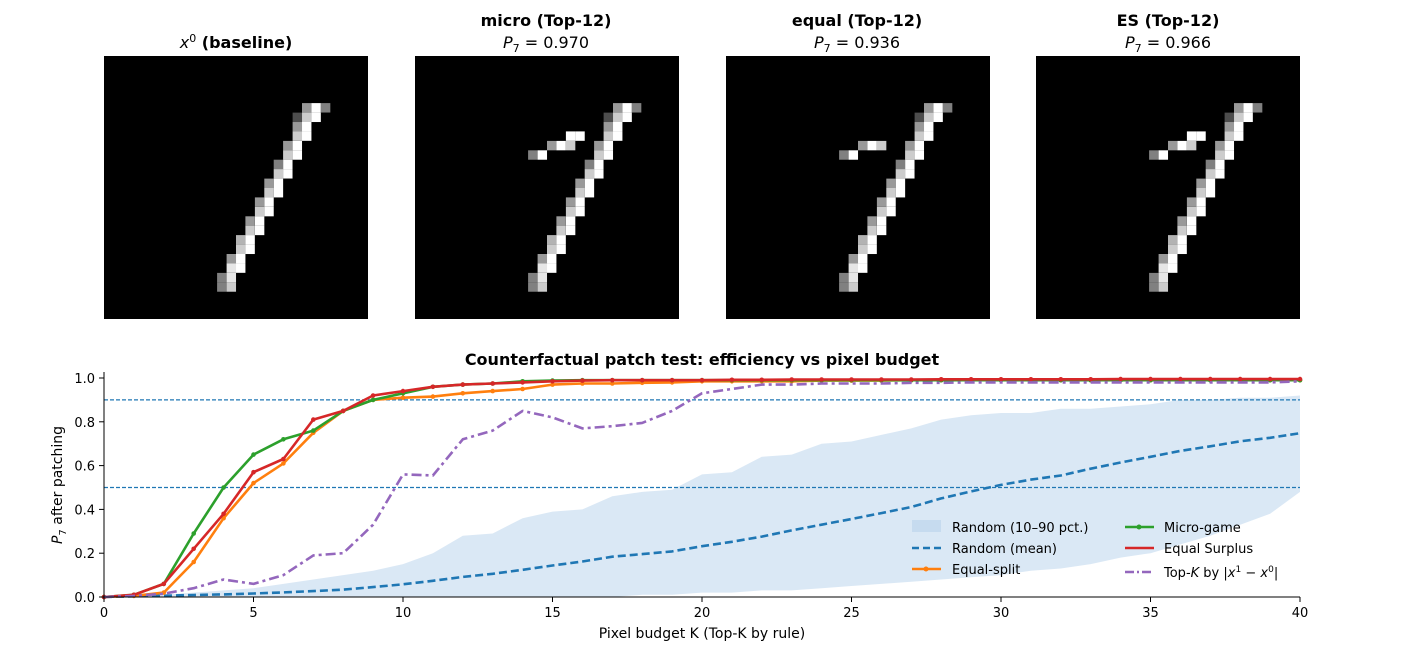  Describe the element at coordinates (84, 423) in the screenshot. I see `y-tick-label: 0.8` at that location.